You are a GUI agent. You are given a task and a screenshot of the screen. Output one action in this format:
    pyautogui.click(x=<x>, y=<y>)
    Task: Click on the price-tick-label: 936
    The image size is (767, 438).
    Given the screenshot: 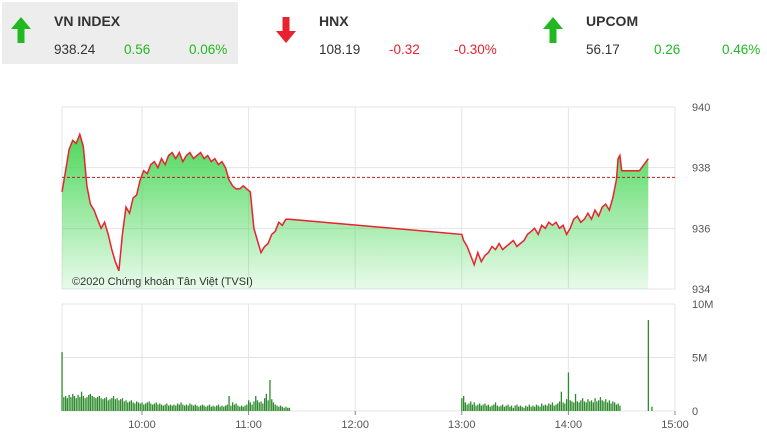 What is the action you would take?
    pyautogui.click(x=701, y=229)
    